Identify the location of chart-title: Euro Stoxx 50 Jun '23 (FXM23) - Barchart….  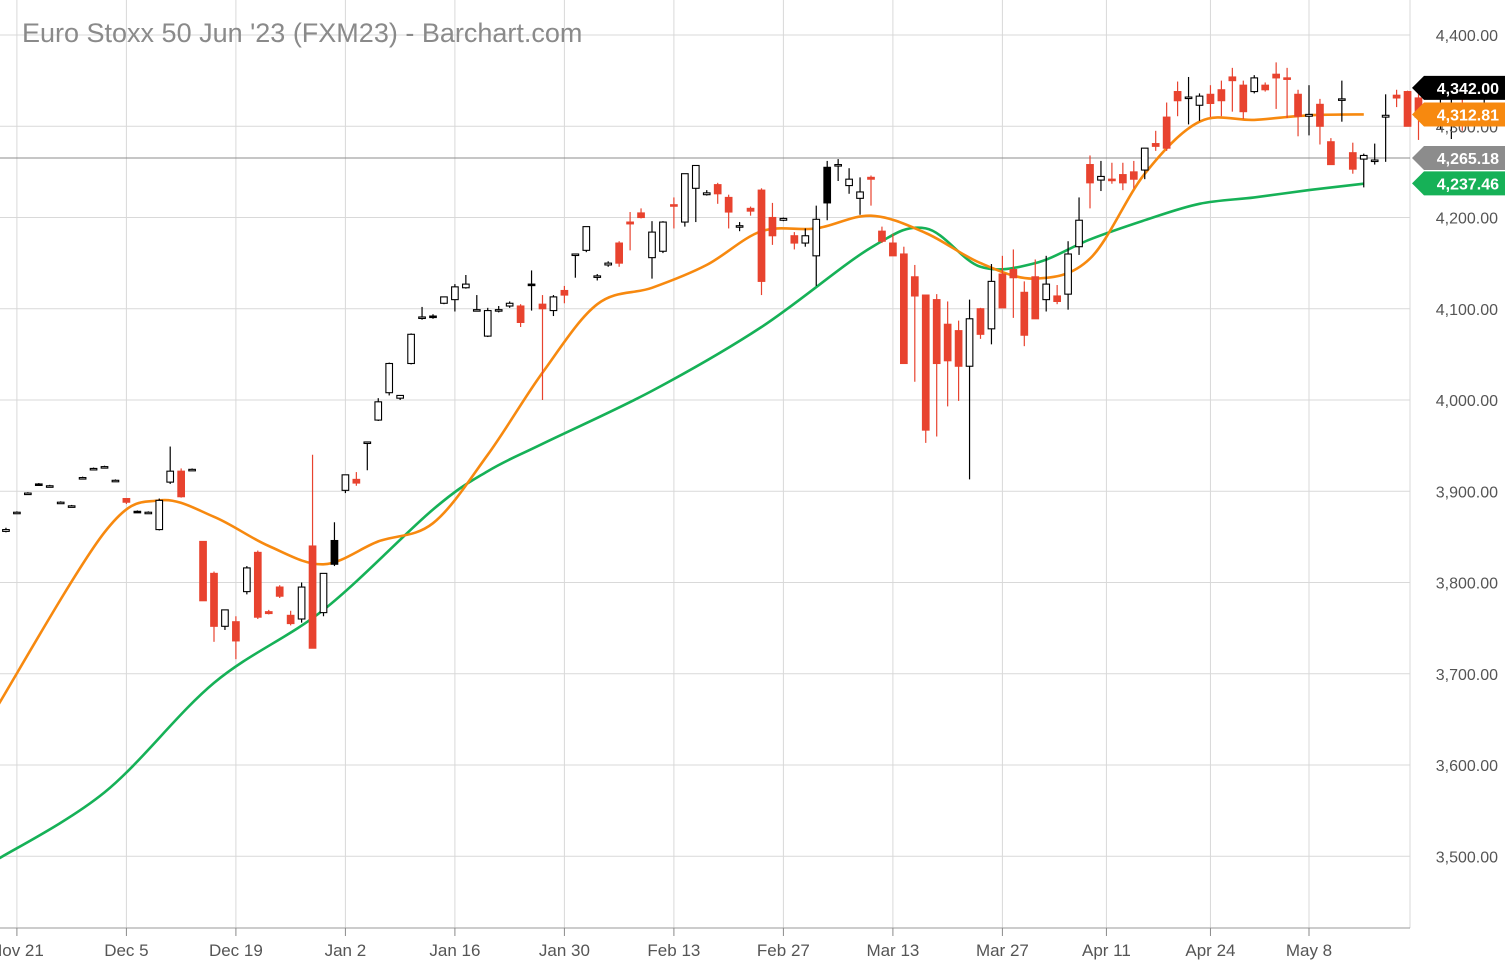
(302, 33).